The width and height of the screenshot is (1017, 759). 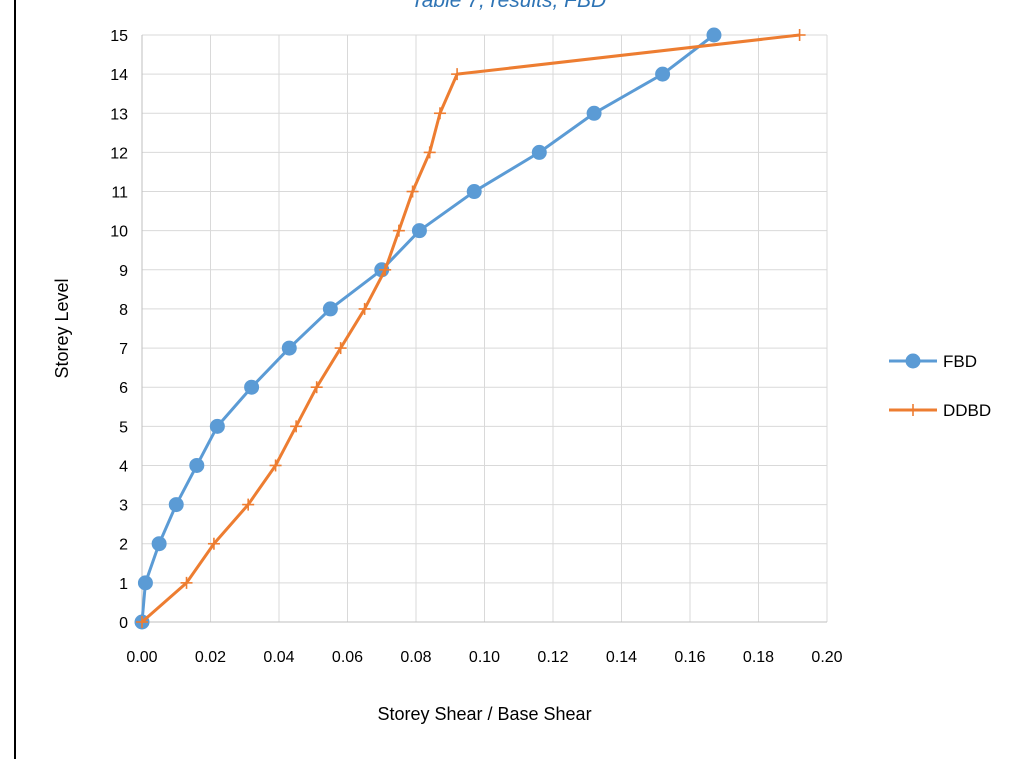 What do you see at coordinates (123, 466) in the screenshot?
I see `y-tick-label: 4` at bounding box center [123, 466].